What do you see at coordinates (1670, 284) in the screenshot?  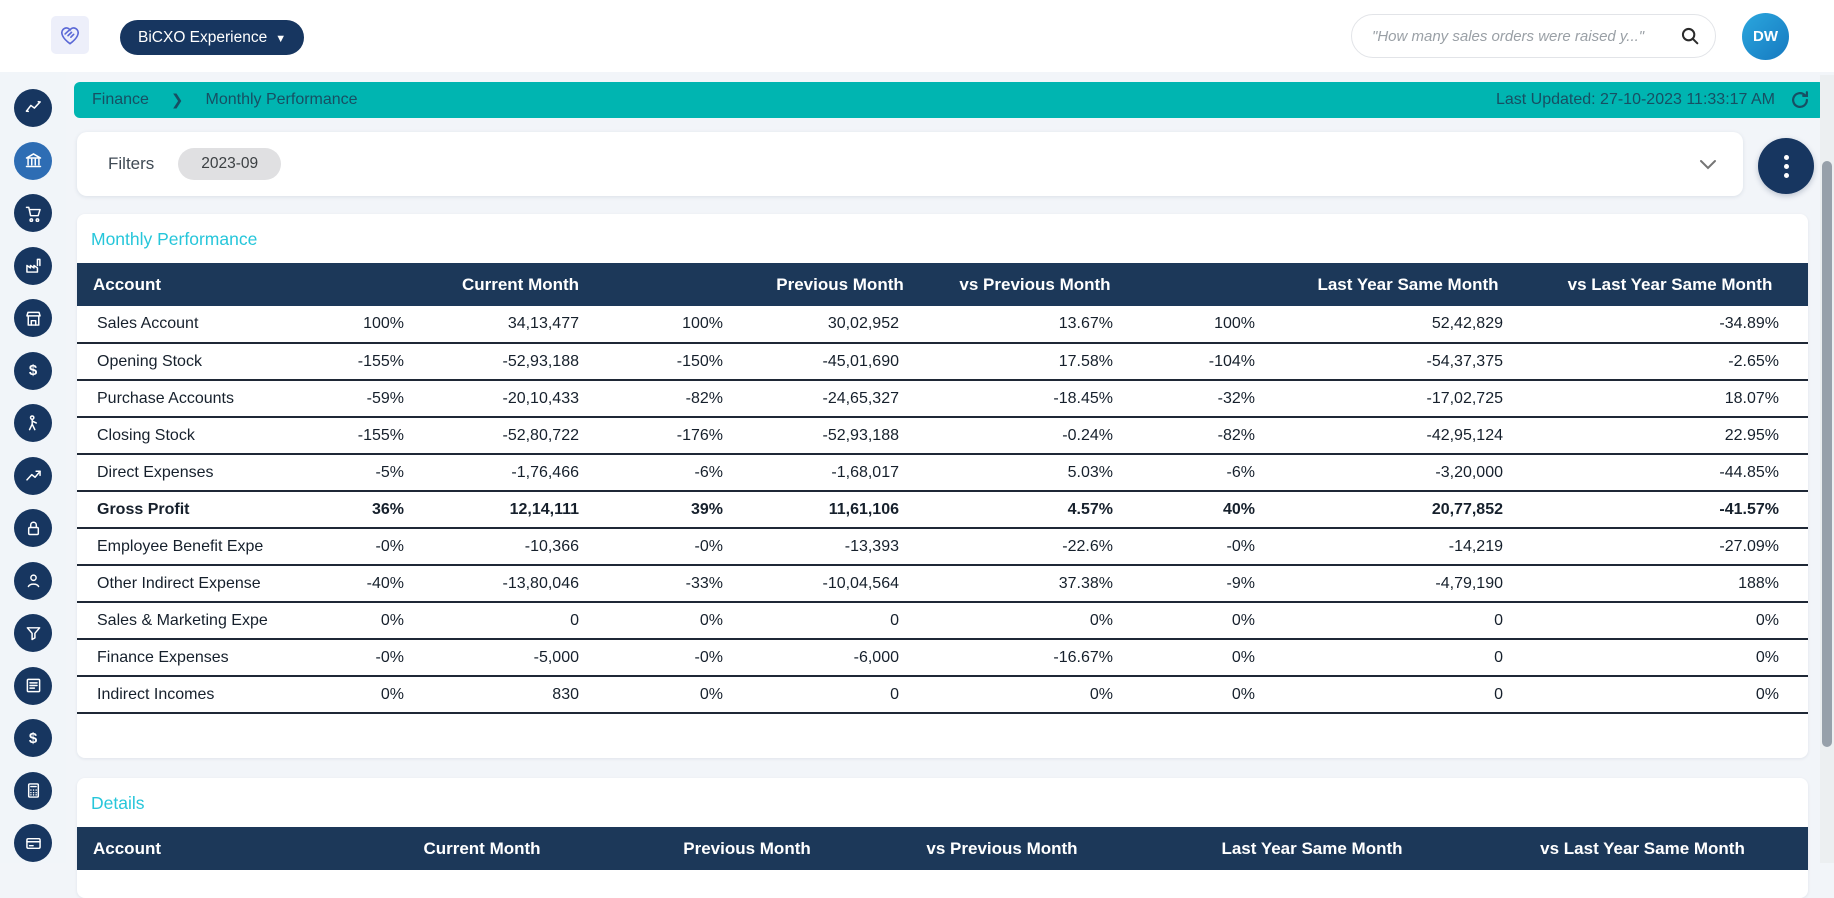 I see `column-header: vs Last Year Same Month` at bounding box center [1670, 284].